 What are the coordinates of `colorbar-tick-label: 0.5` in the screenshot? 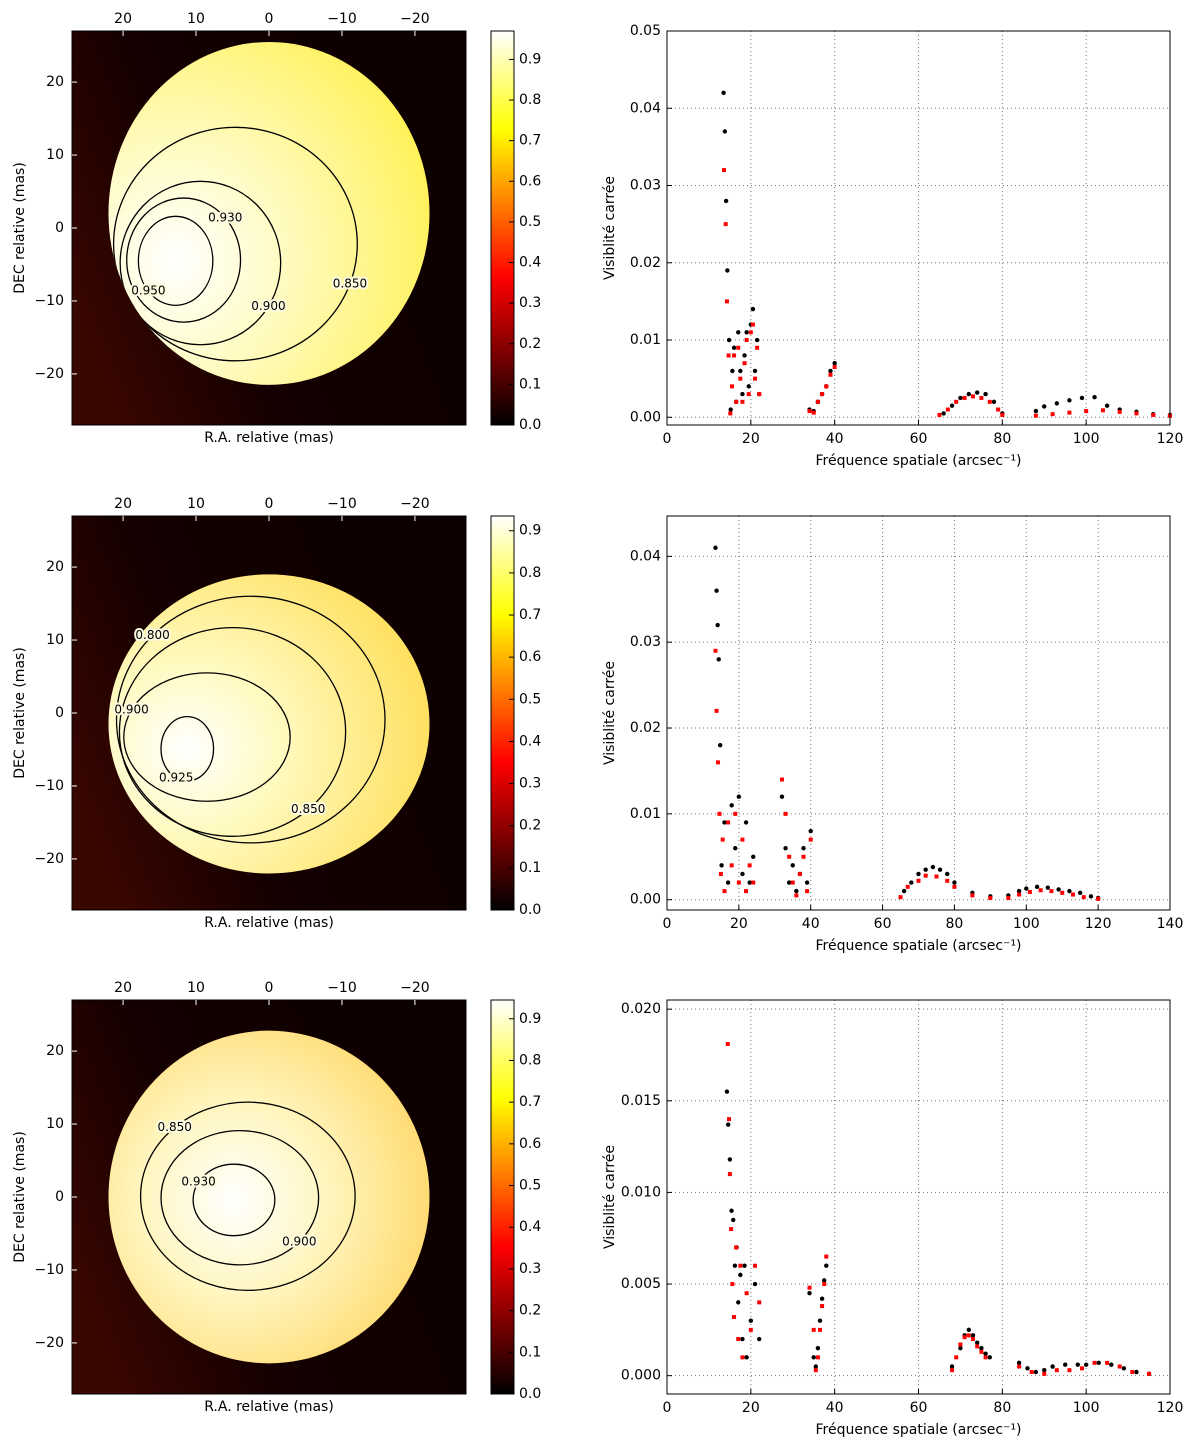 It's located at (530, 222).